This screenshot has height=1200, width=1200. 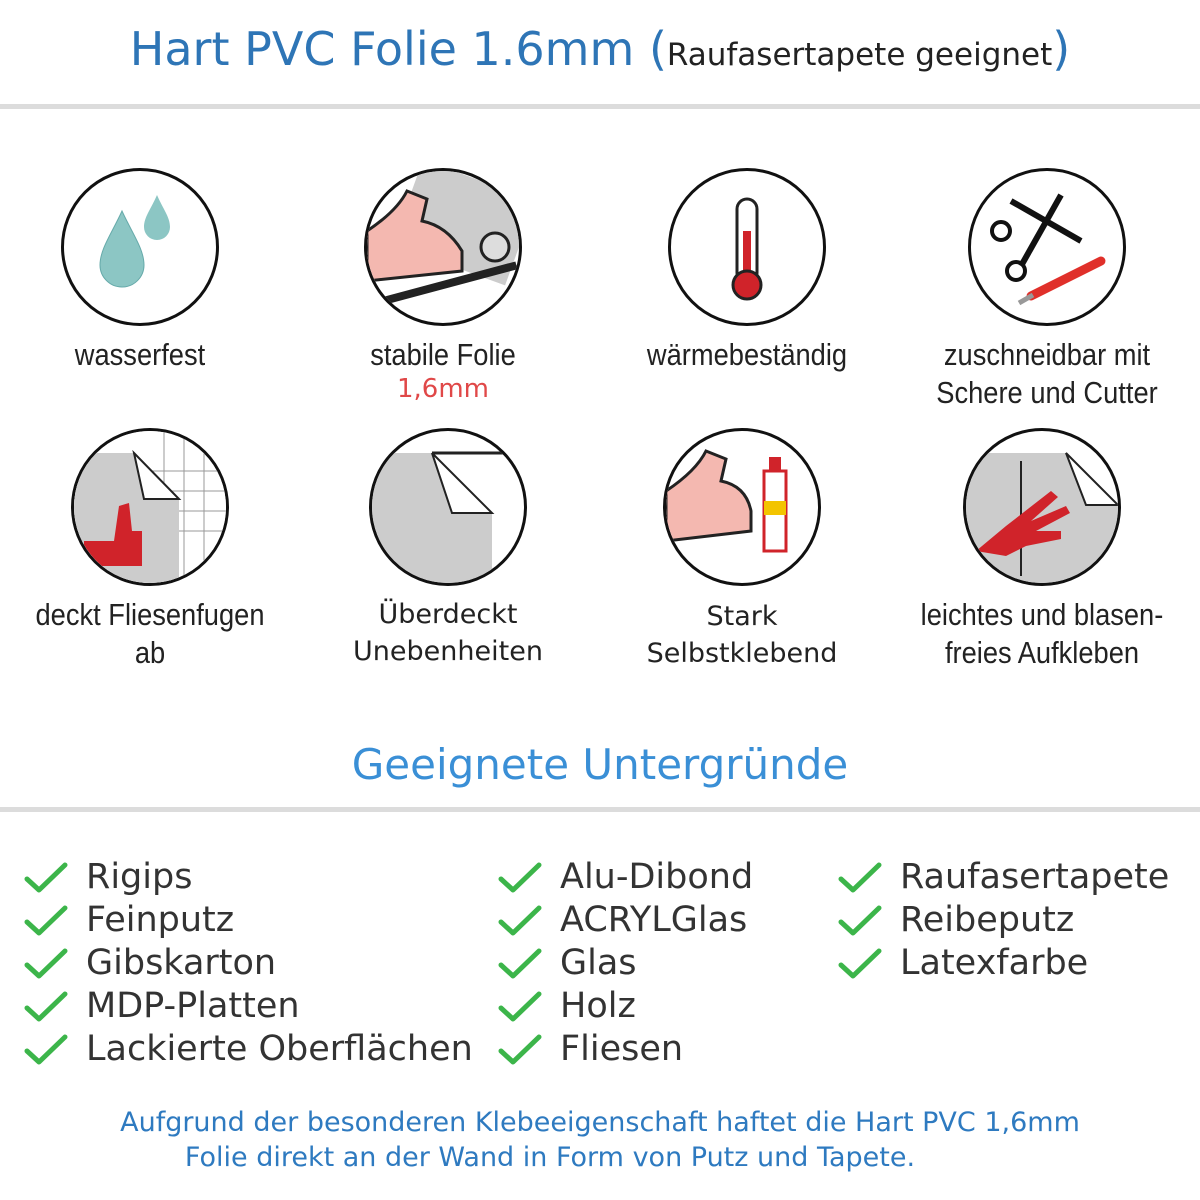 I want to click on surface-item: Raufasertapete, so click(x=1003, y=877).